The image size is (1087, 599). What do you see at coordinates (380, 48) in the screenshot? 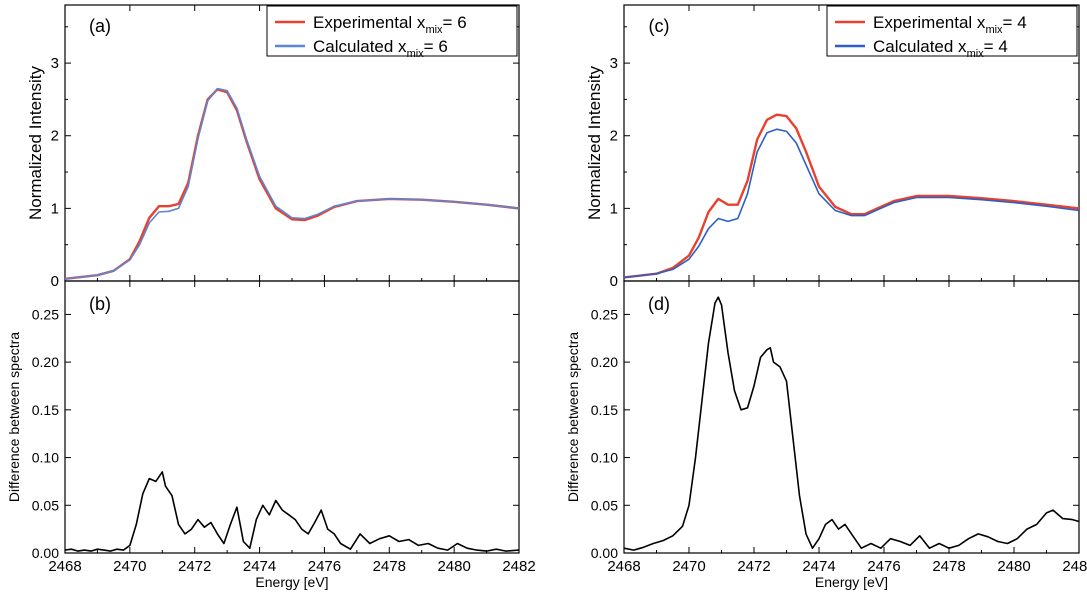
I see `legend-entry: Calculated xmix= 6` at bounding box center [380, 48].